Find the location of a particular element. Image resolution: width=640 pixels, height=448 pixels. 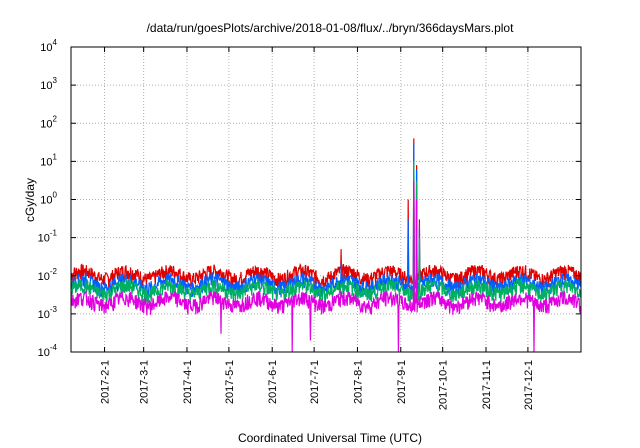

x-tick-label: 2017-4-1 is located at coordinates (188, 382).